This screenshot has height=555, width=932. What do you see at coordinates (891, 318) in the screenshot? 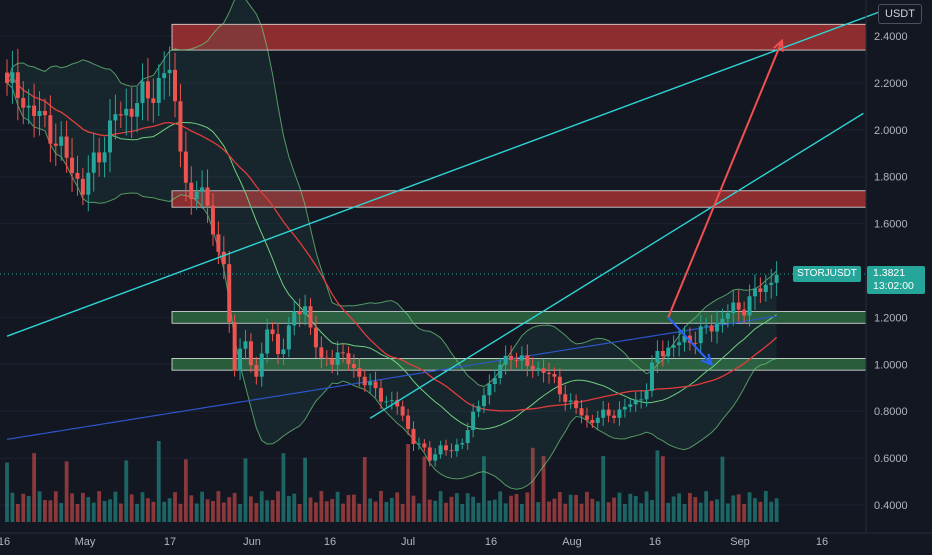
I see `y-tick-label: 1.2000` at bounding box center [891, 318].